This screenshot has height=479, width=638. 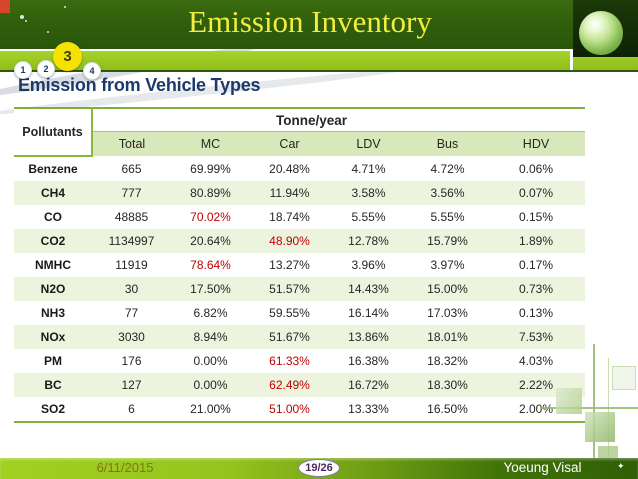 What do you see at coordinates (368, 168) in the screenshot?
I see `value-cell: 4.71%` at bounding box center [368, 168].